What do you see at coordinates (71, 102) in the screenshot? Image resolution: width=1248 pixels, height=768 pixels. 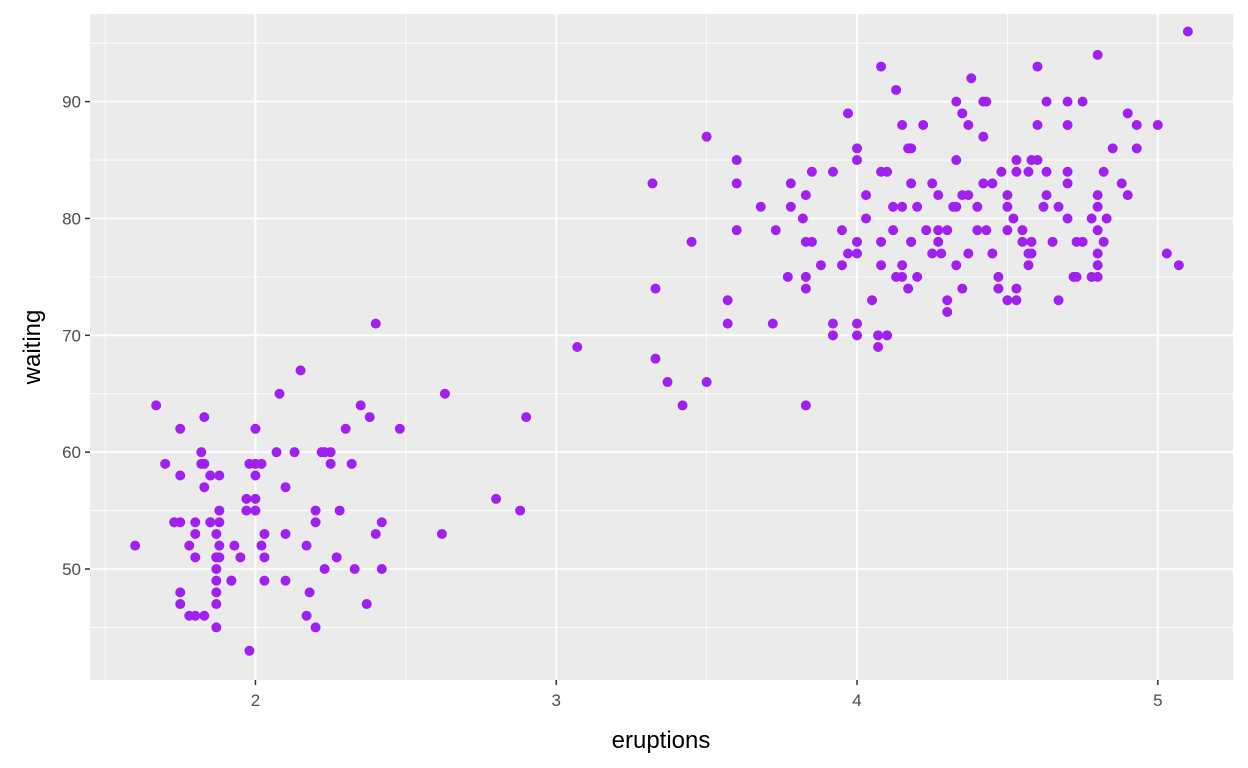 I see `y-tick-label: 90` at bounding box center [71, 102].